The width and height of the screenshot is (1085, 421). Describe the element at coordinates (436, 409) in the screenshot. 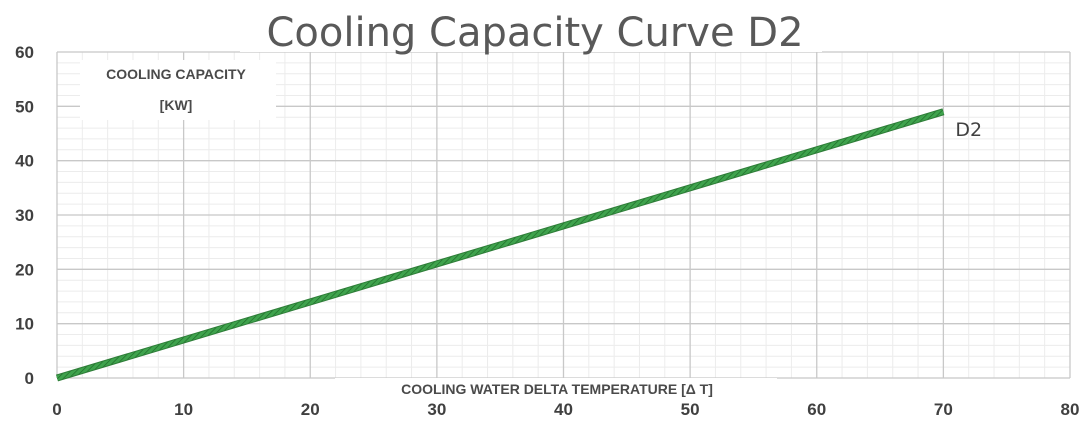

I see `x-tick-label: 30` at that location.